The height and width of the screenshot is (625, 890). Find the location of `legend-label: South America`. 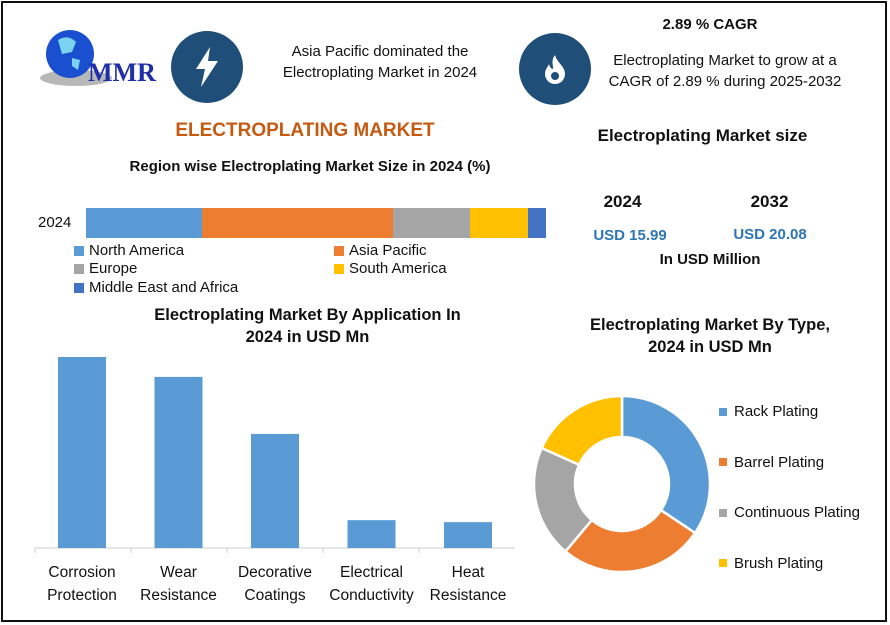

legend-label: South America is located at coordinates (398, 268).